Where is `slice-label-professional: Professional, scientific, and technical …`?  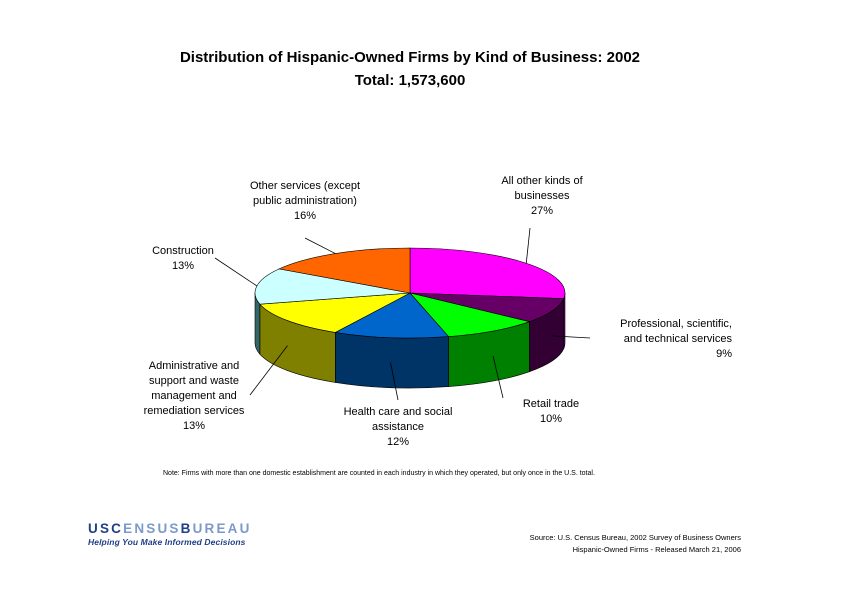 slice-label-professional: Professional, scientific, and technical … is located at coordinates (676, 339).